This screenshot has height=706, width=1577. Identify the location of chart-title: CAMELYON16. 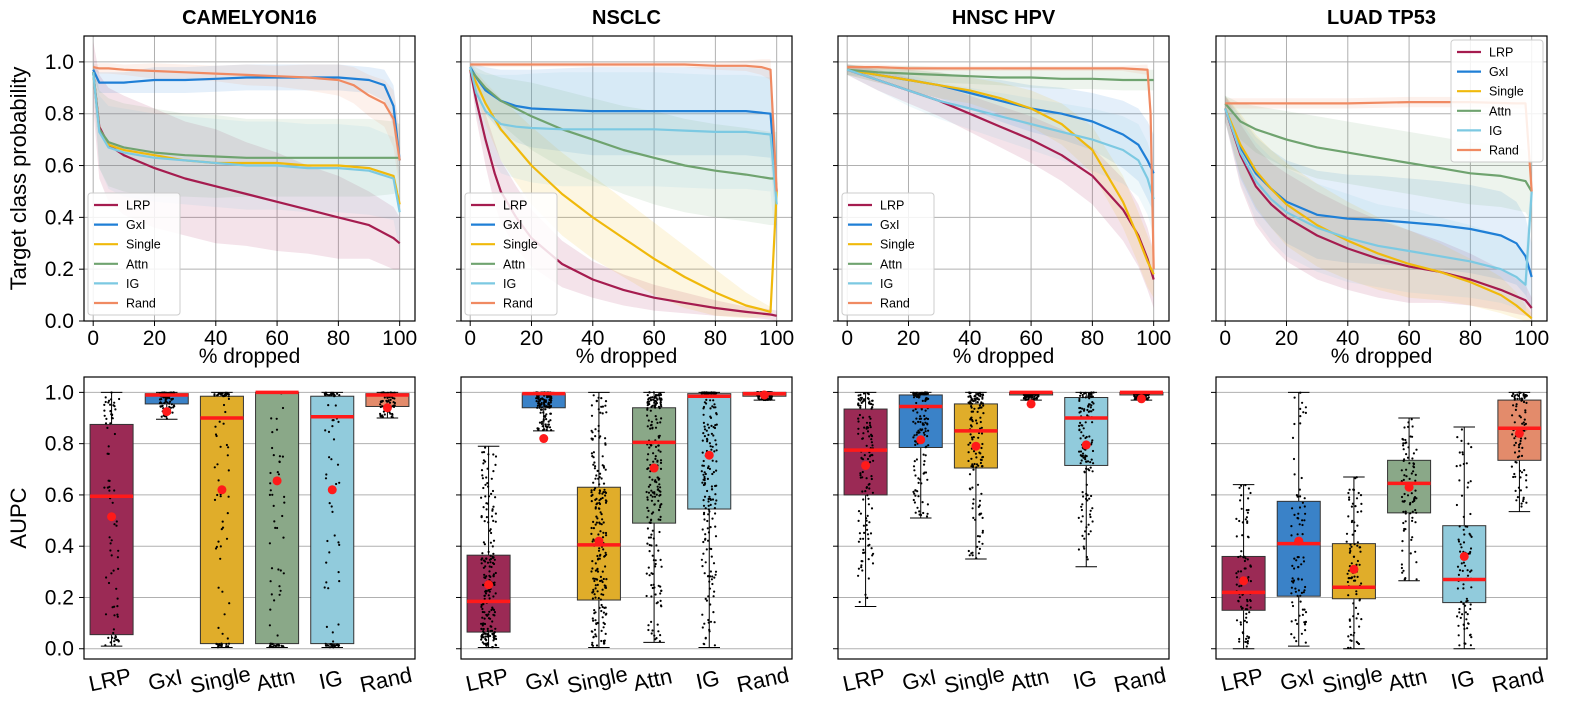
(249, 18).